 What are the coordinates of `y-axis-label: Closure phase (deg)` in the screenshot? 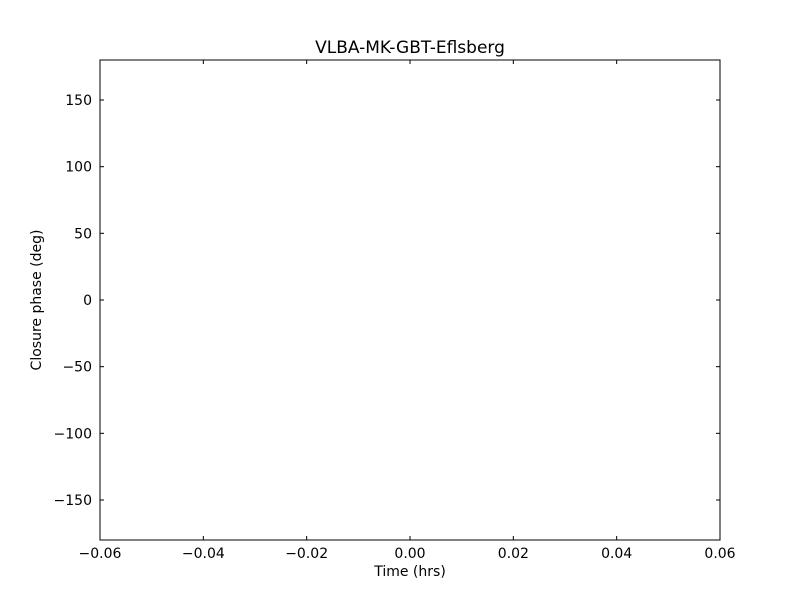 It's located at (37, 300).